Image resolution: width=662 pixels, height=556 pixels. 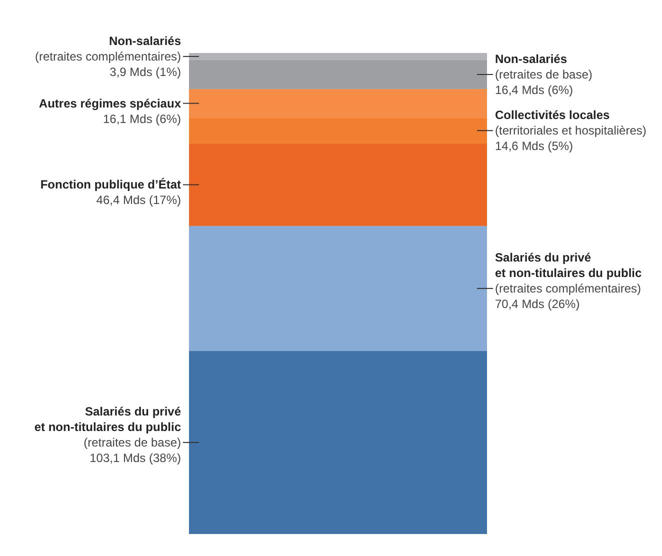 What do you see at coordinates (110, 103) in the screenshot?
I see `series-label: Autres régimes spéciaux` at bounding box center [110, 103].